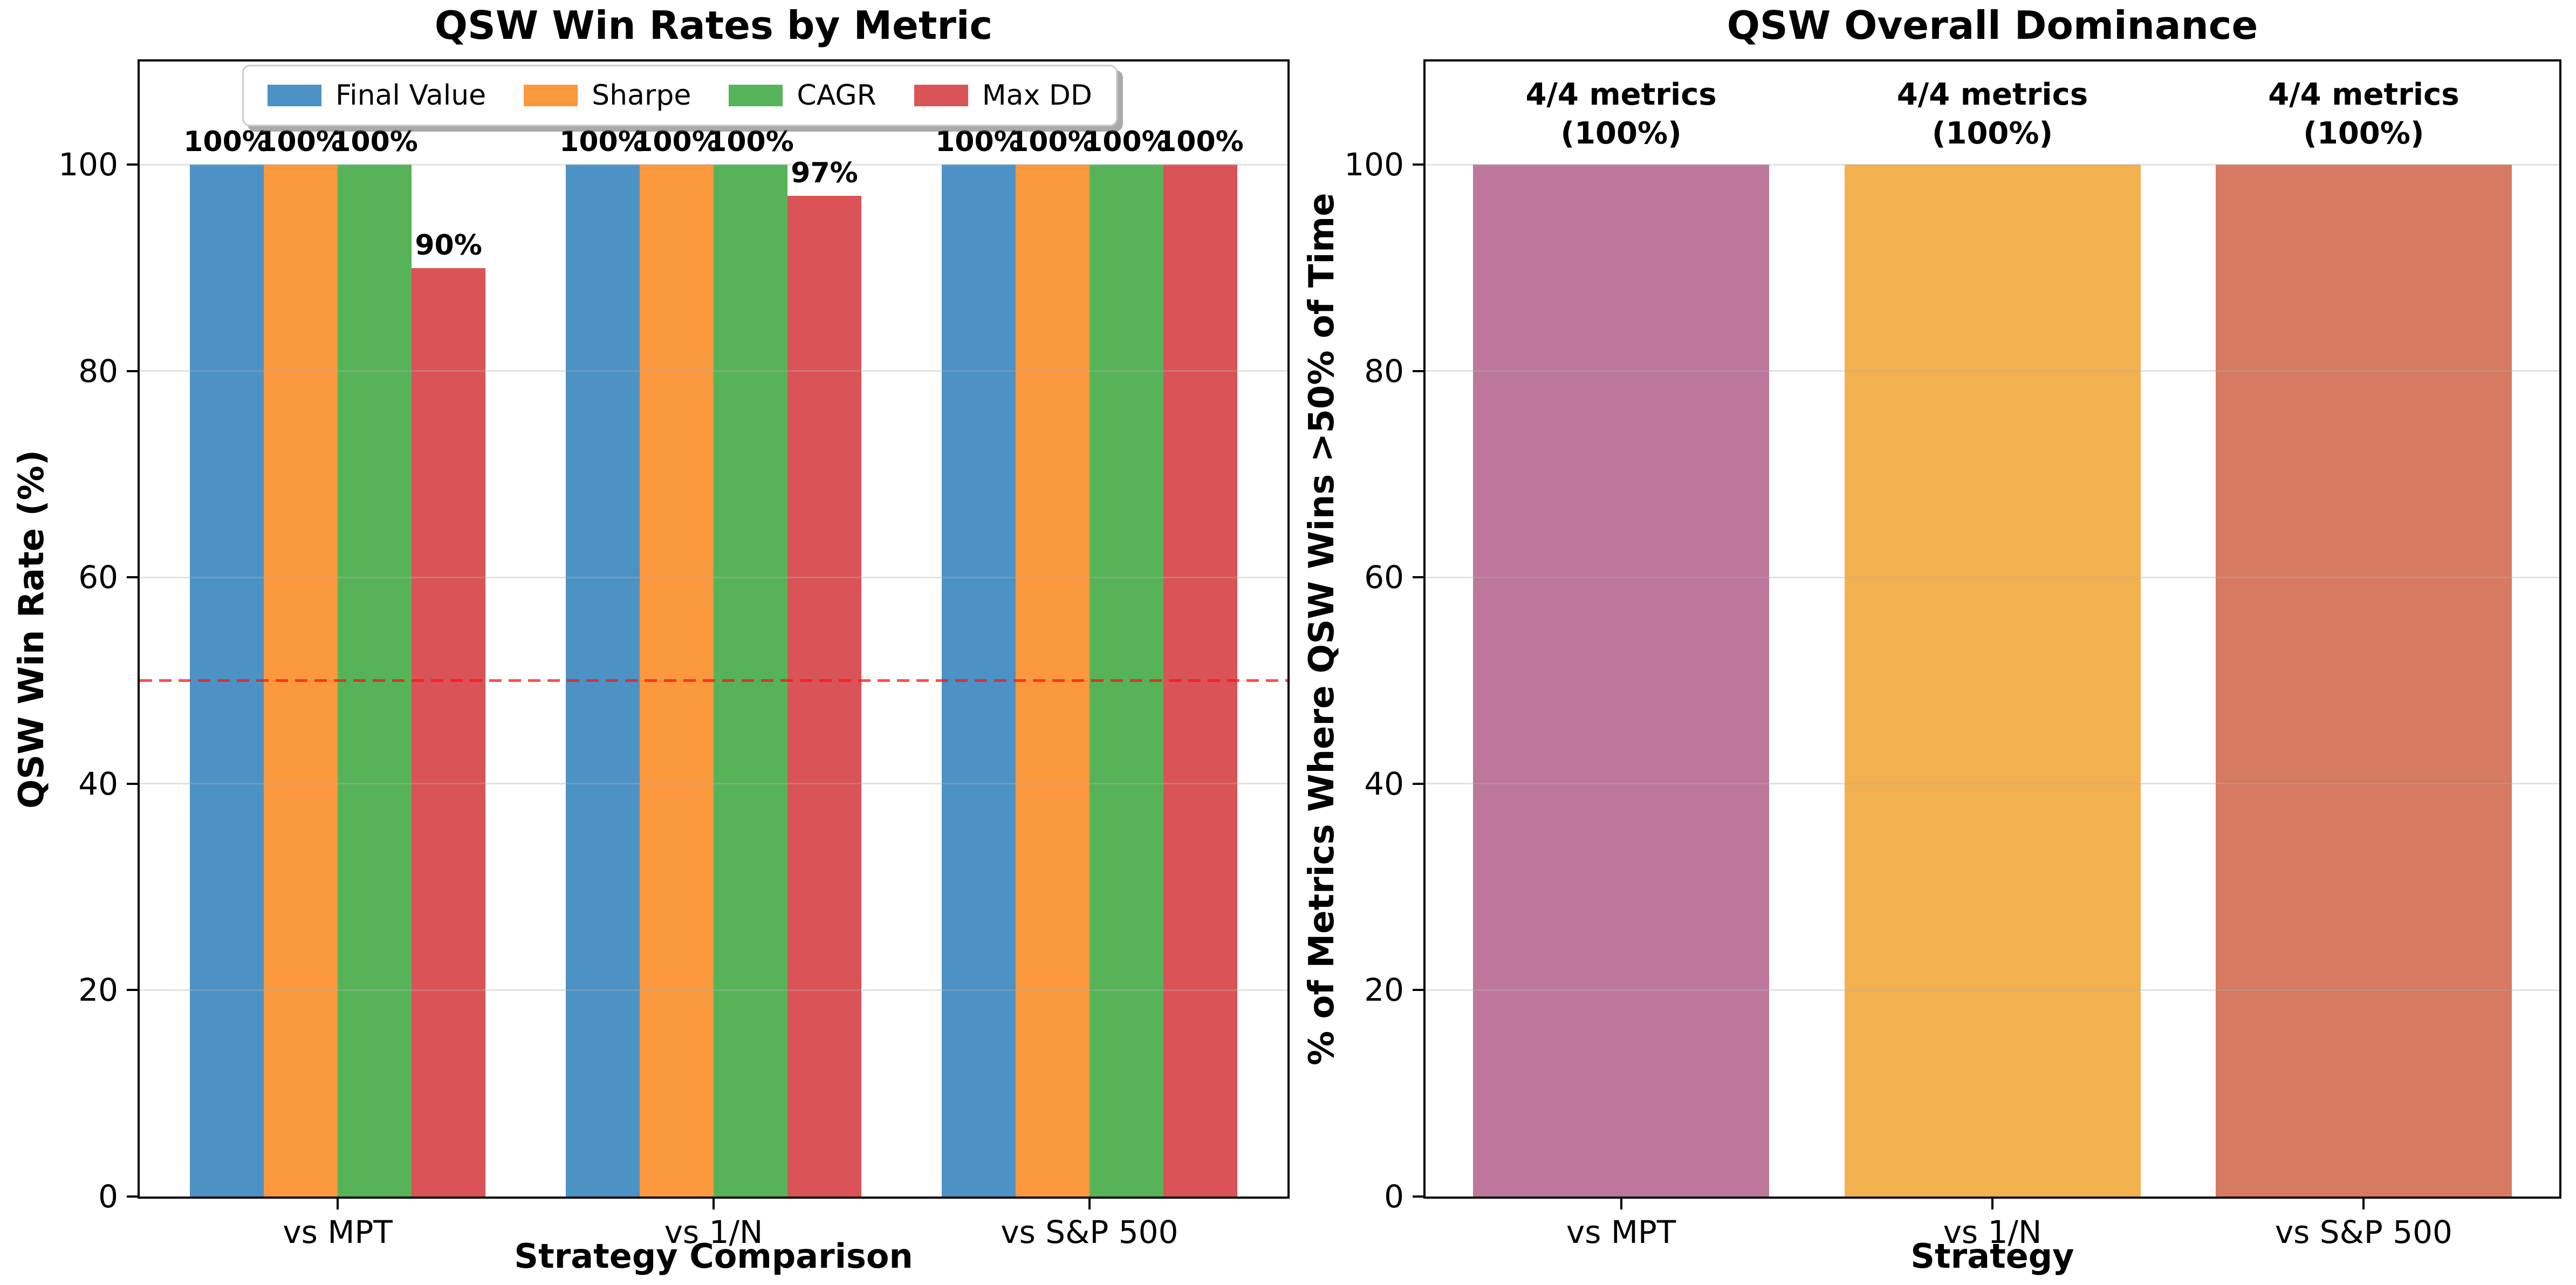 The width and height of the screenshot is (2576, 1285). Describe the element at coordinates (837, 95) in the screenshot. I see `legend-label: CAGR` at that location.